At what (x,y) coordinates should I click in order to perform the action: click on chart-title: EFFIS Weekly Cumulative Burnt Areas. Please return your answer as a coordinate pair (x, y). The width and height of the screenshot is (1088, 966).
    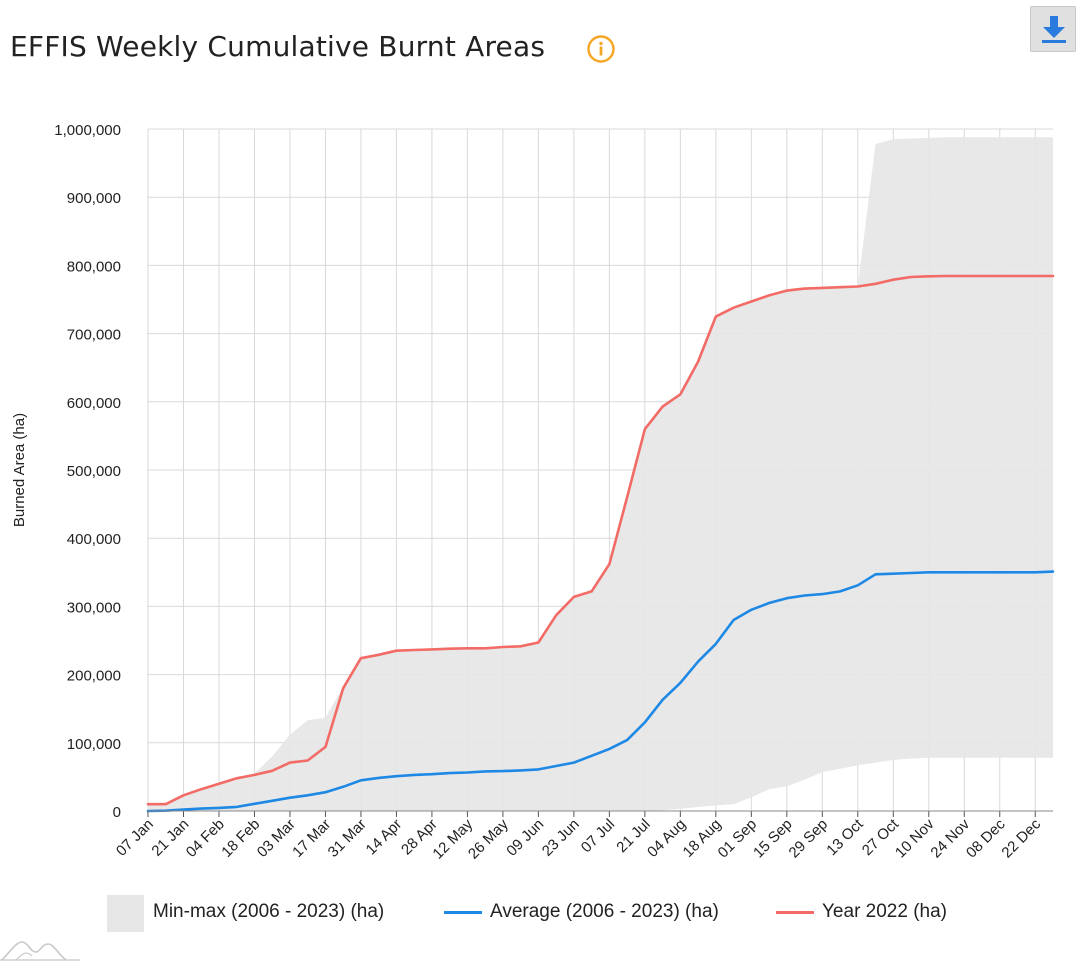
    Looking at the image, I should click on (278, 46).